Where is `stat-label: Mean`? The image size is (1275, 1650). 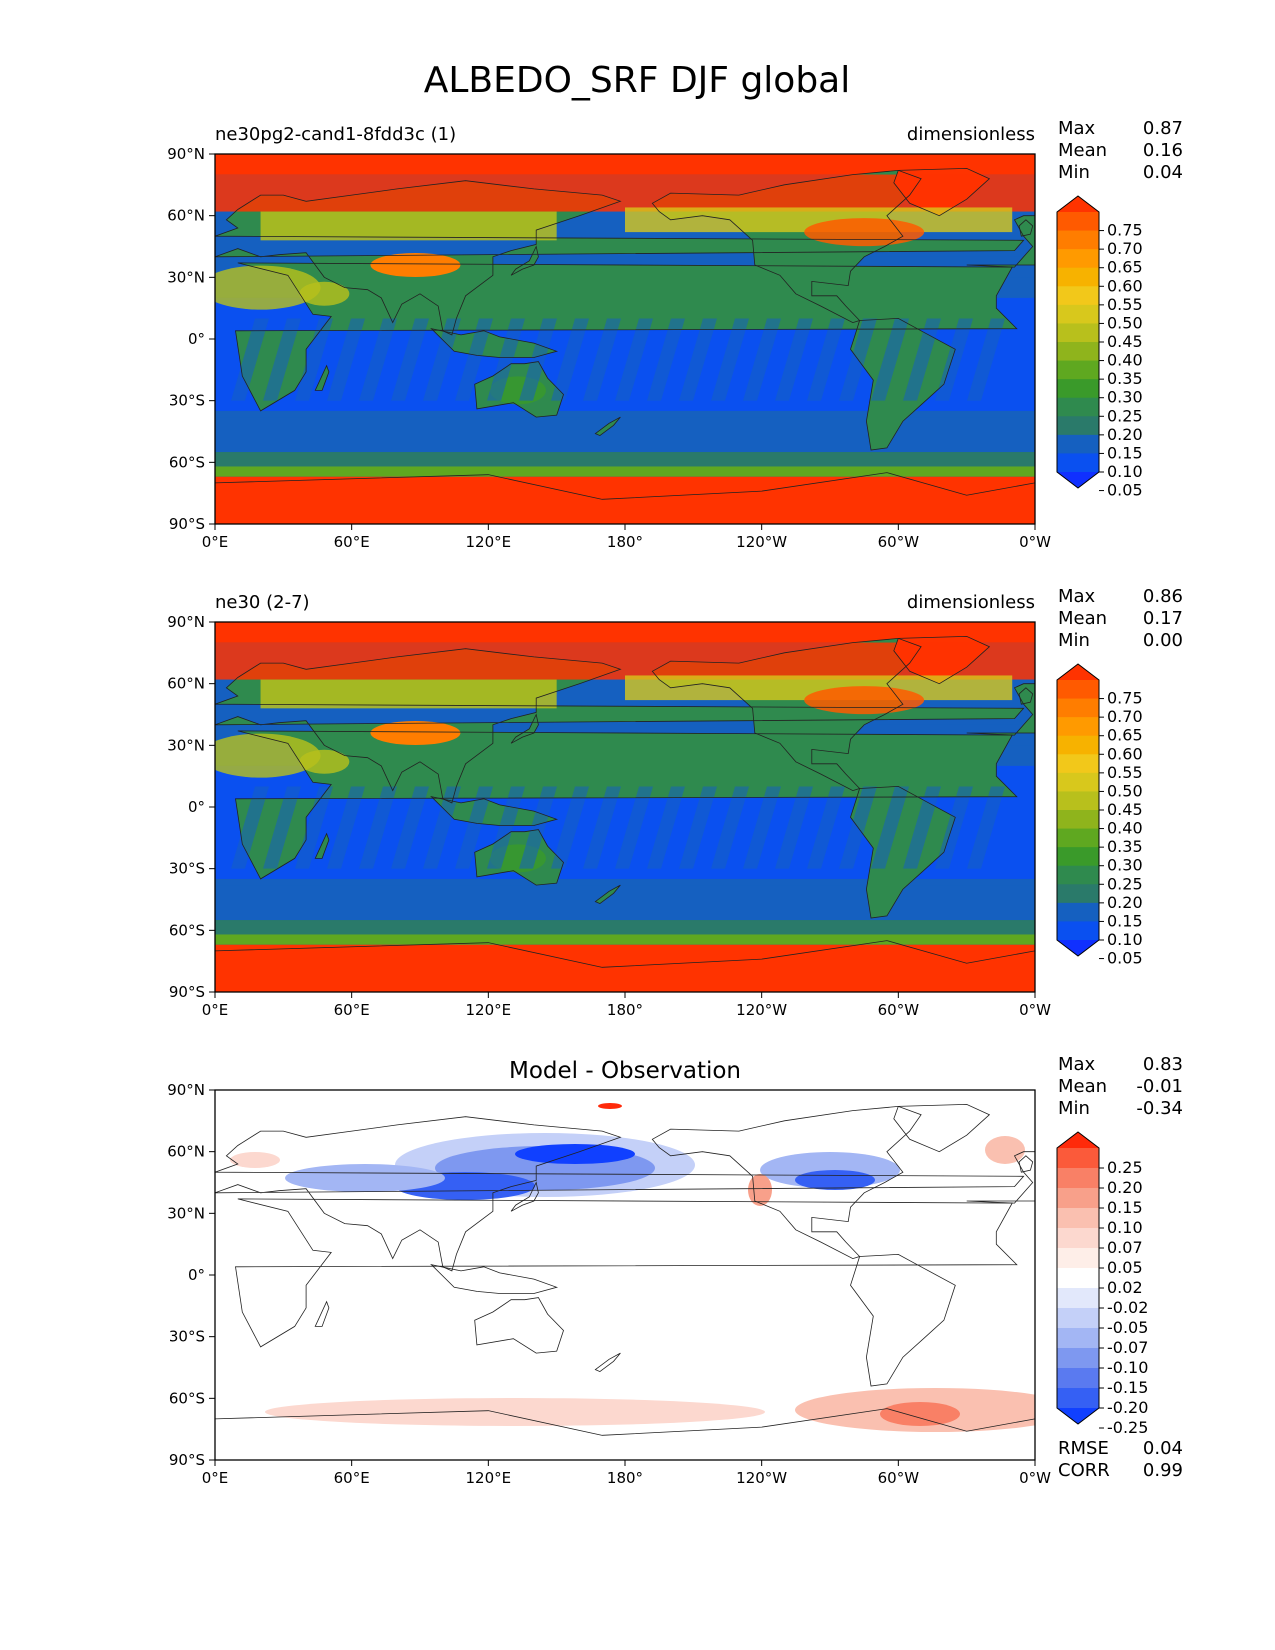
stat-label: Mean is located at coordinates (1082, 1086).